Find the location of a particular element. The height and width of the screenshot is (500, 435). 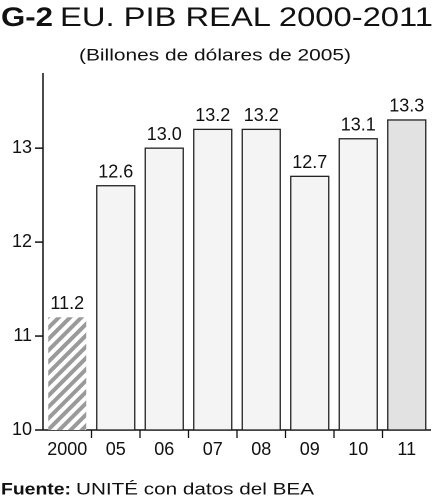

value-label: 13.0 is located at coordinates (164, 134).